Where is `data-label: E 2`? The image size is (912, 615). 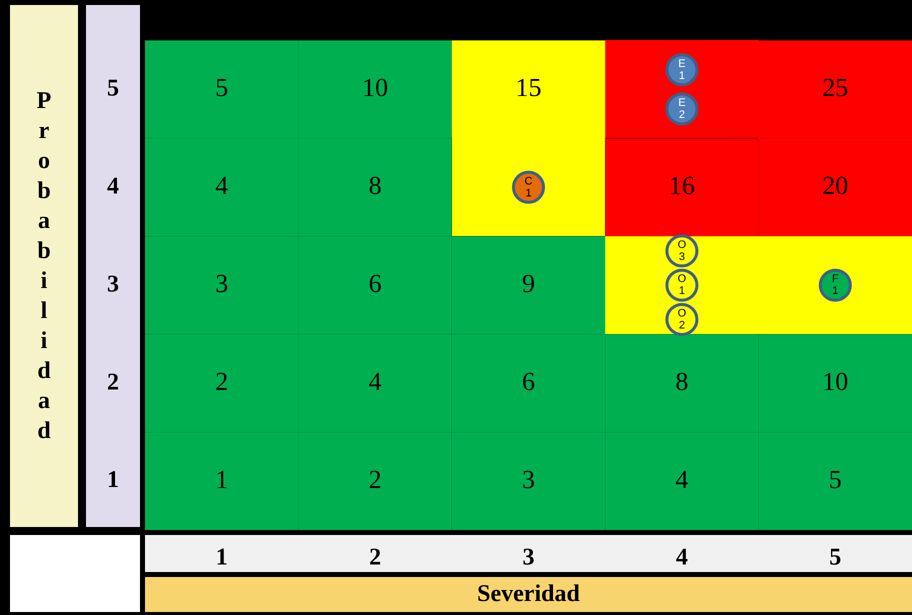 data-label: E 2 is located at coordinates (682, 108).